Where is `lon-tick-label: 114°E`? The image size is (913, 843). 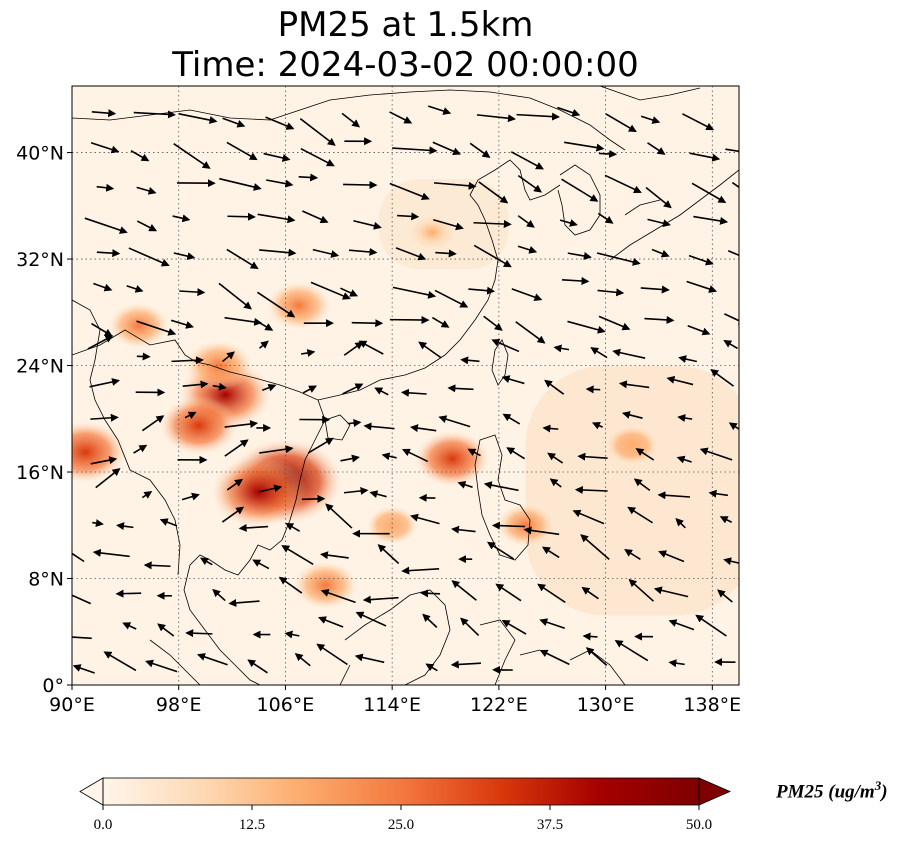 lon-tick-label: 114°E is located at coordinates (392, 705).